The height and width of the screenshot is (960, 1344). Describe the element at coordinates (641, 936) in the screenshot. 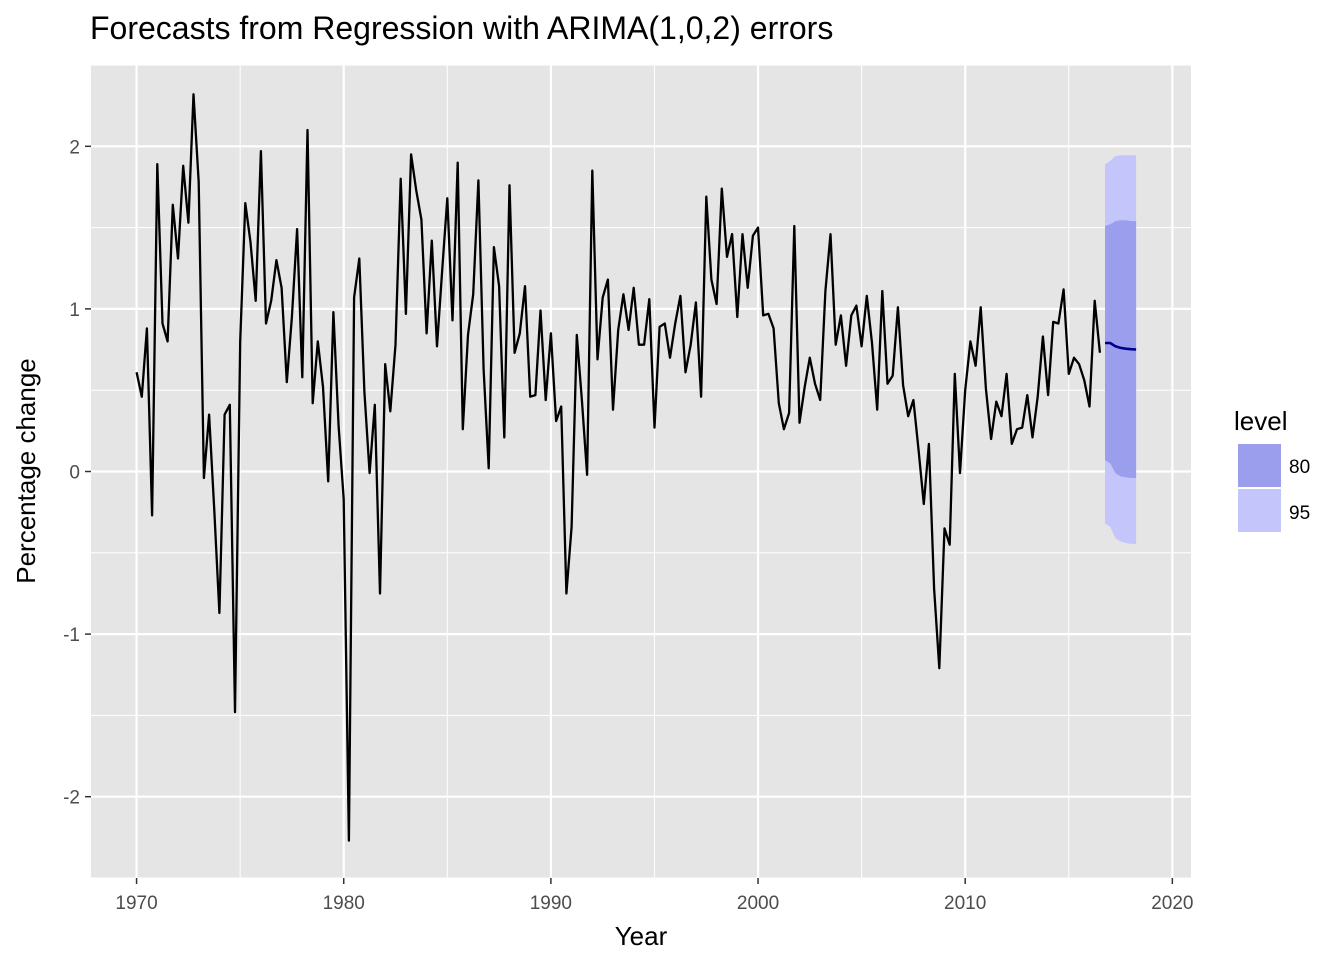

I see `x-axis-title: Year` at that location.